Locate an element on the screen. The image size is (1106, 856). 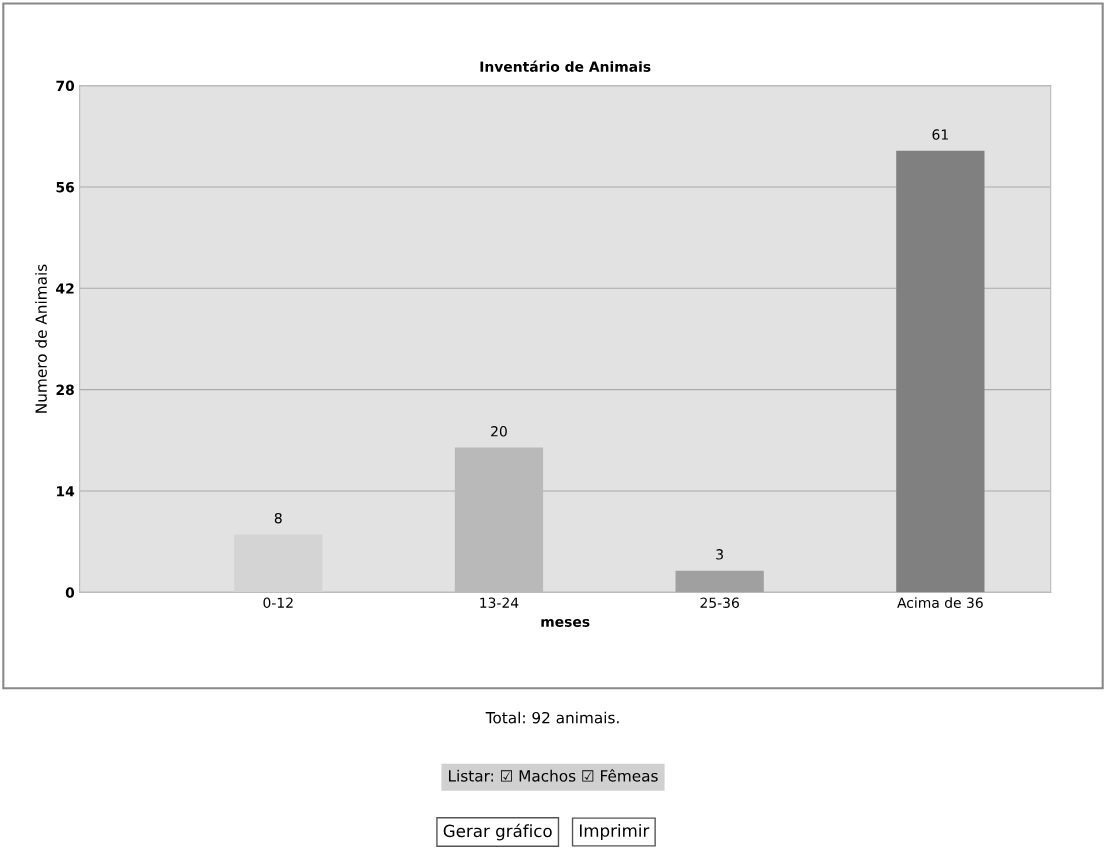
data-label: 8 is located at coordinates (278, 518).